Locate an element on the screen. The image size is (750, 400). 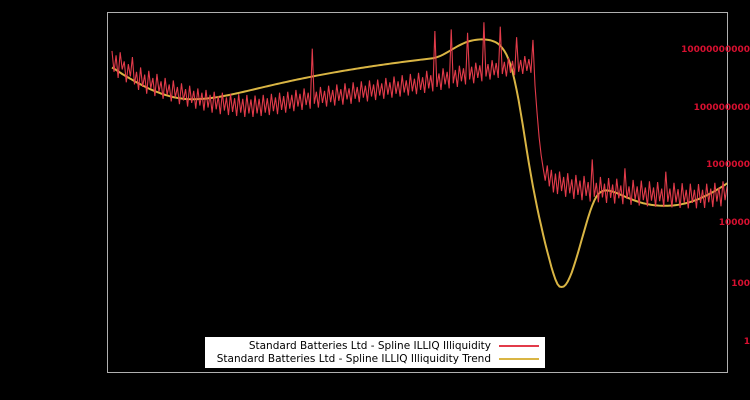
legend-swatch-trend is located at coordinates (519, 359).